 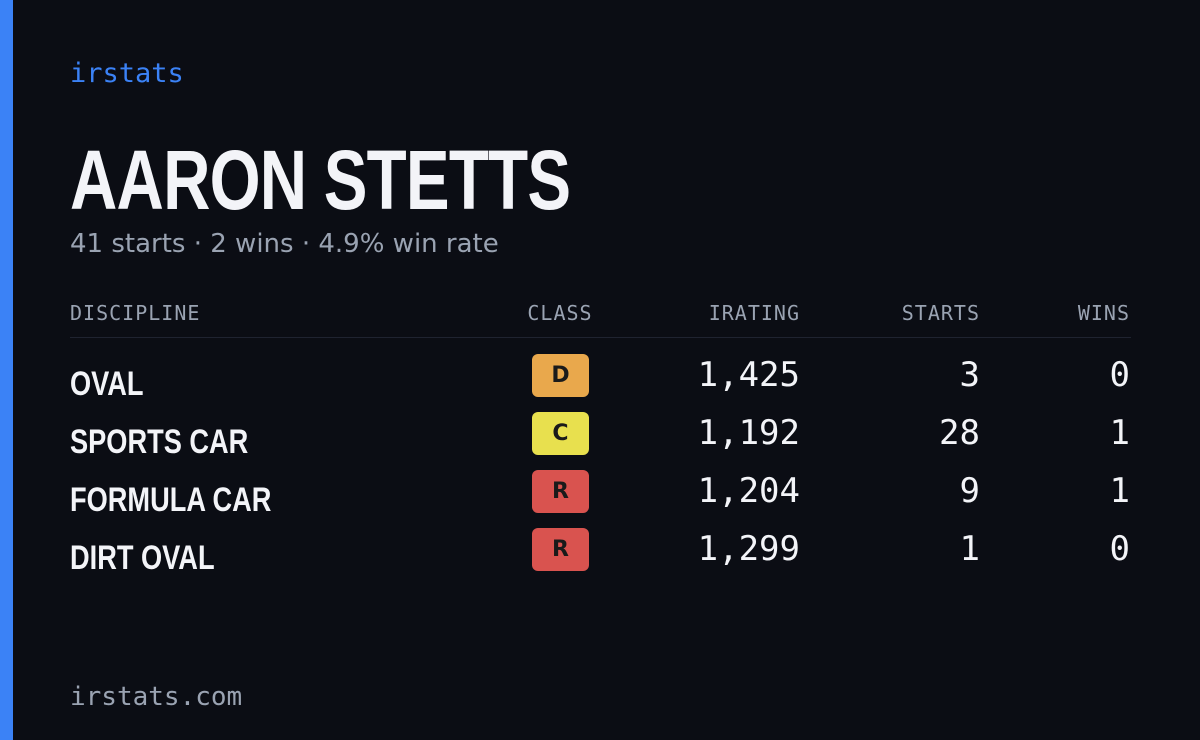 I want to click on column-header: WINS, so click(x=1103, y=313).